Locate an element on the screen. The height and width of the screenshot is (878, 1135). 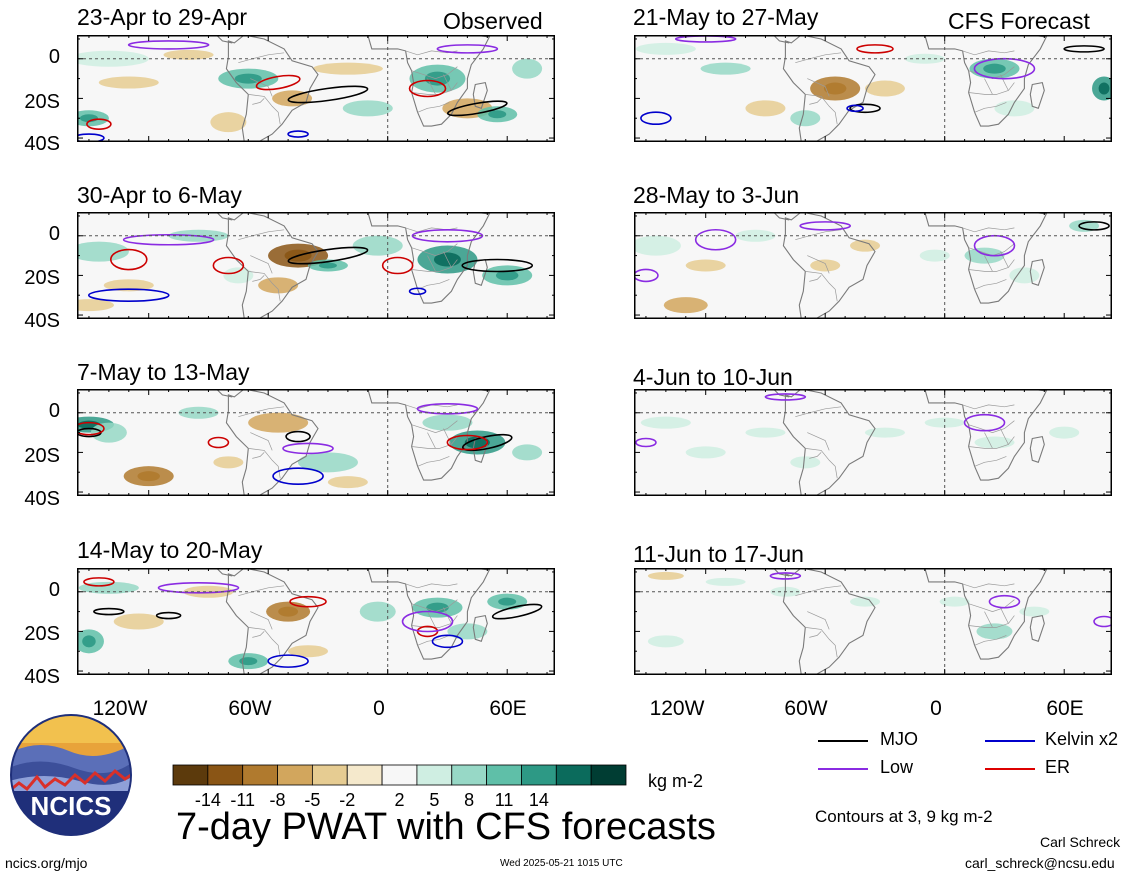
legend-mjo-line is located at coordinates (843, 741).